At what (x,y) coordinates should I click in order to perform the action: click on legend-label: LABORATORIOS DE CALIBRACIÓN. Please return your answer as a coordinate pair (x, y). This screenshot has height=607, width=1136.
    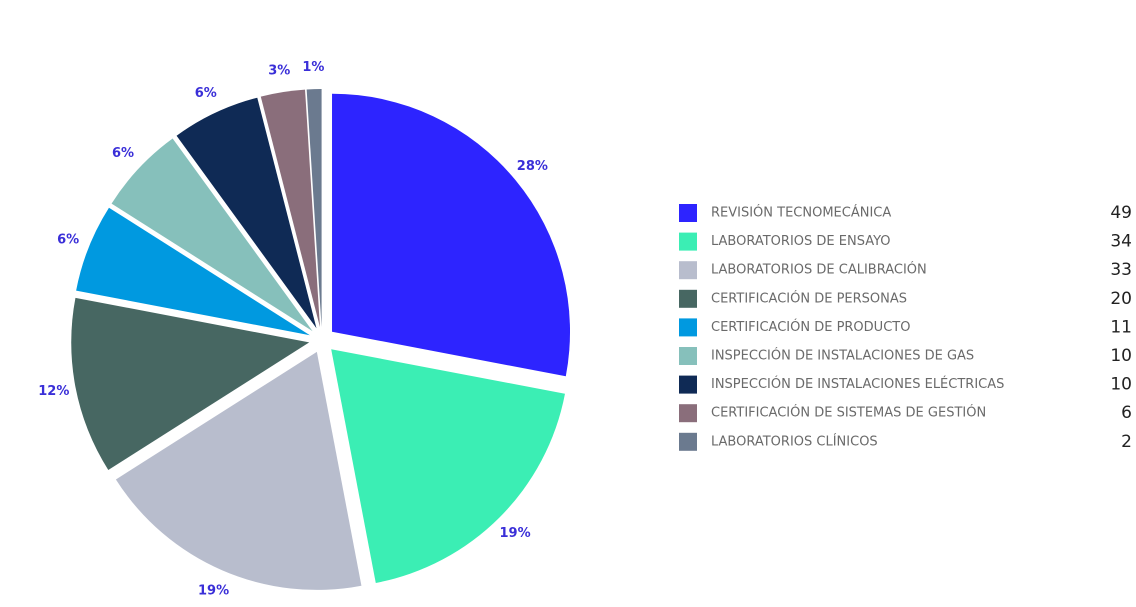
    Looking at the image, I should click on (819, 270).